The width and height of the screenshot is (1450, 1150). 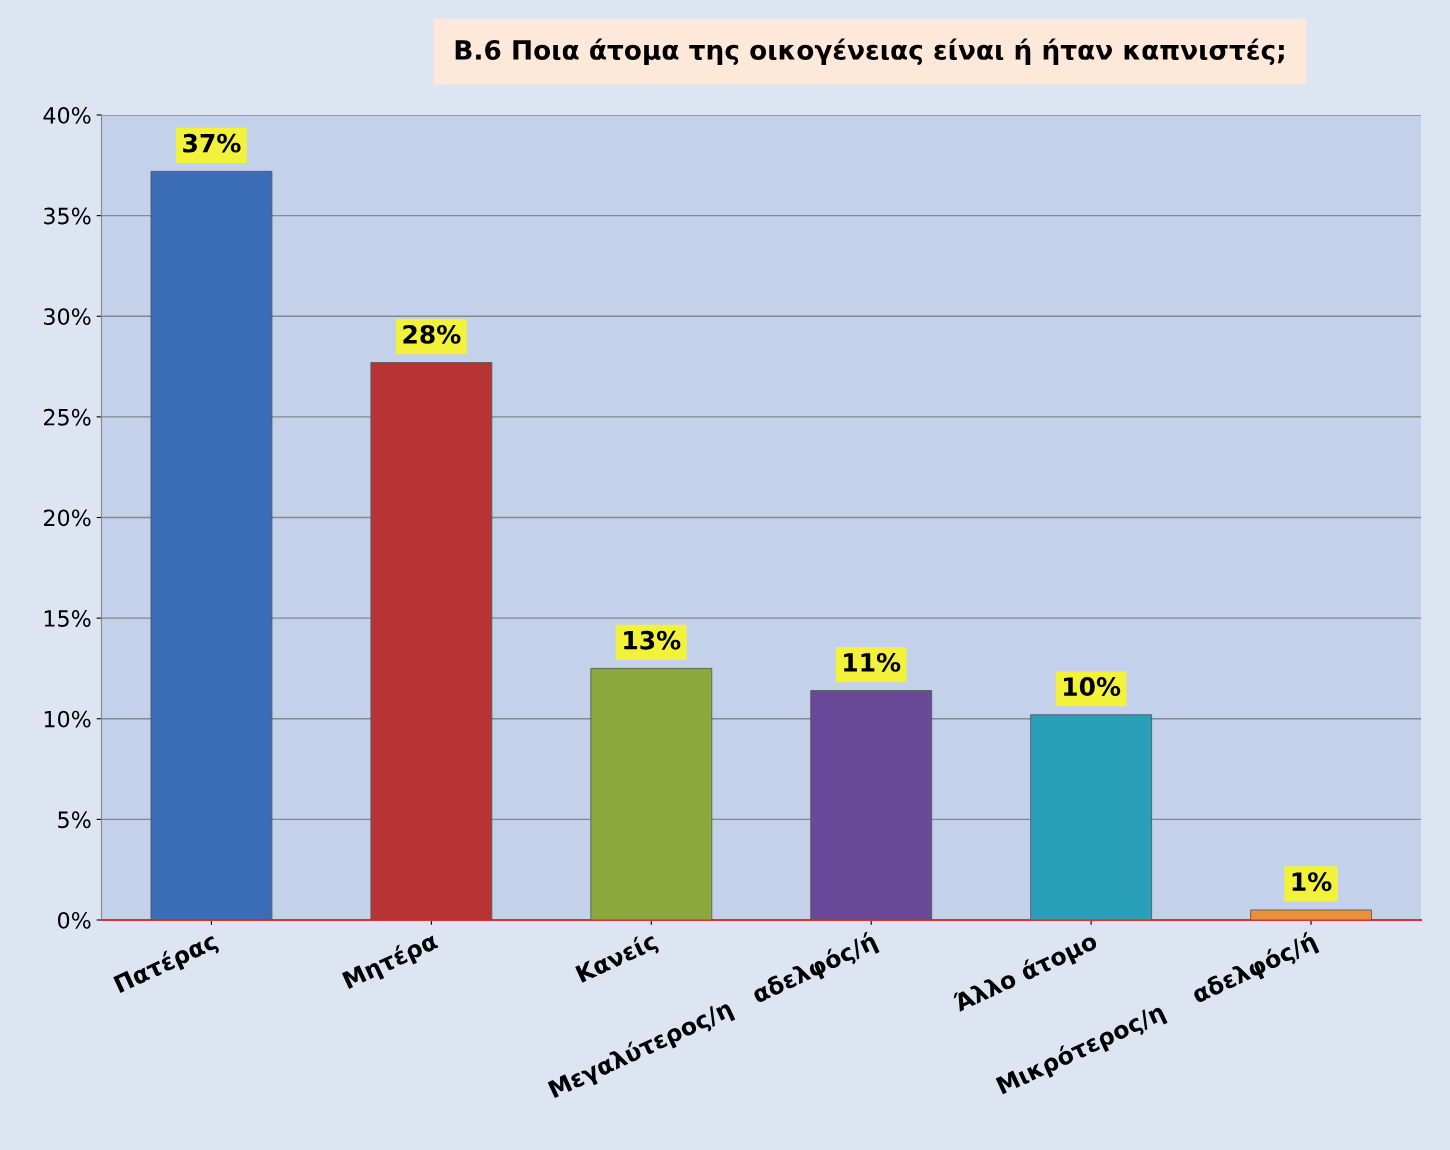 I want to click on data-label: 37%, so click(x=212, y=143).